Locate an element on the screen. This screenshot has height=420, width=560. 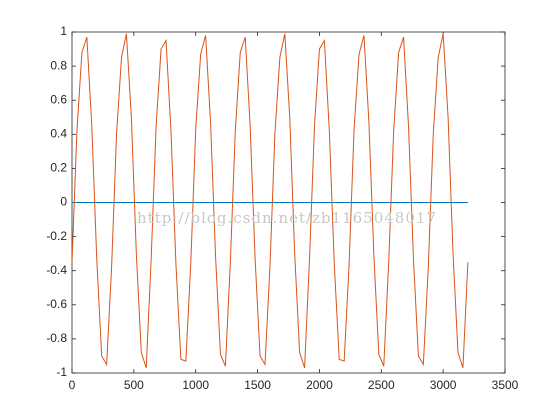
y-tick-label: 0.2 is located at coordinates (58, 168).